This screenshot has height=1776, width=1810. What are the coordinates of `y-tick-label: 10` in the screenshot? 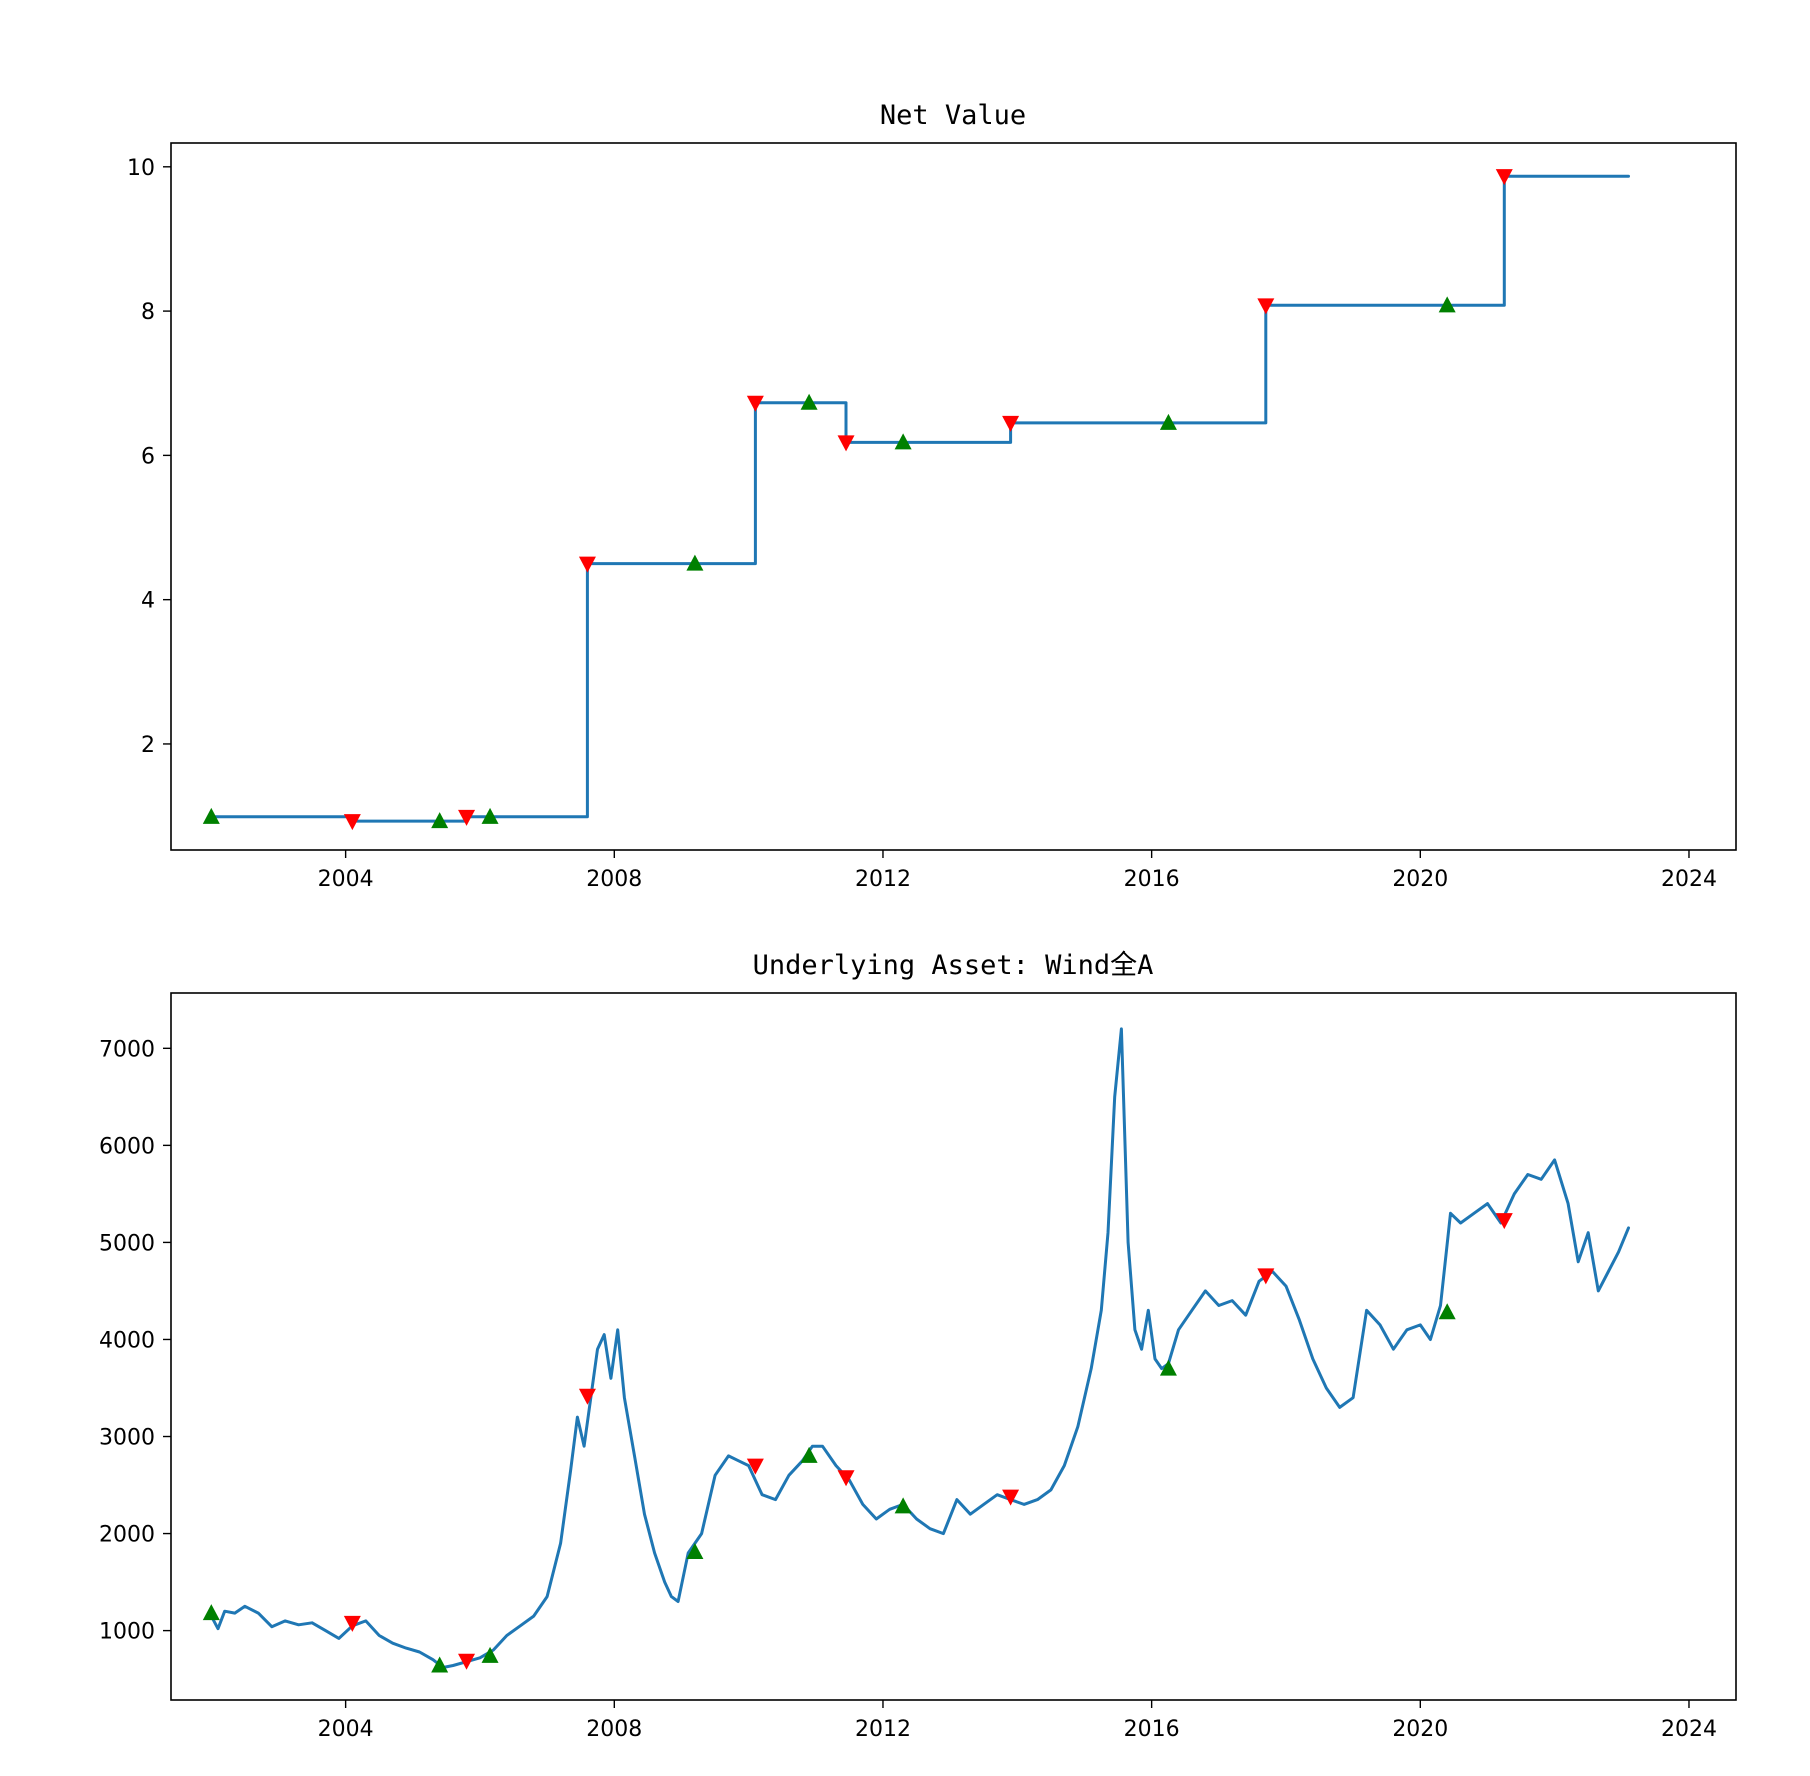 It's located at (141, 168).